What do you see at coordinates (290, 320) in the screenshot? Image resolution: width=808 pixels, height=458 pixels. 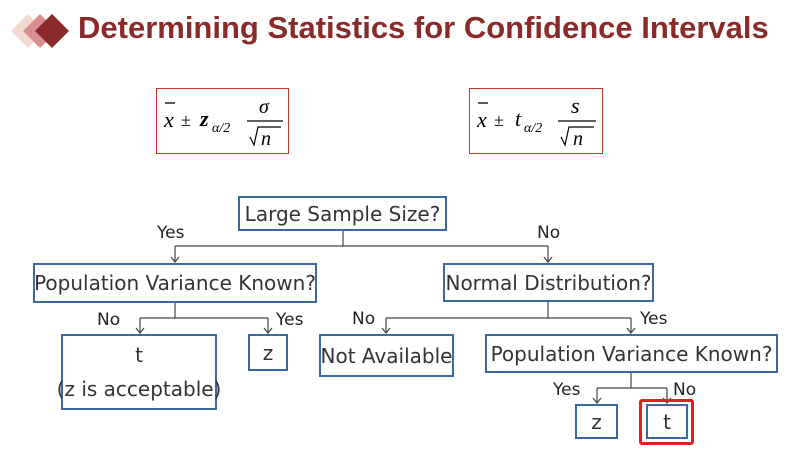 I see `edge-label-yes-2: Yes` at bounding box center [290, 320].